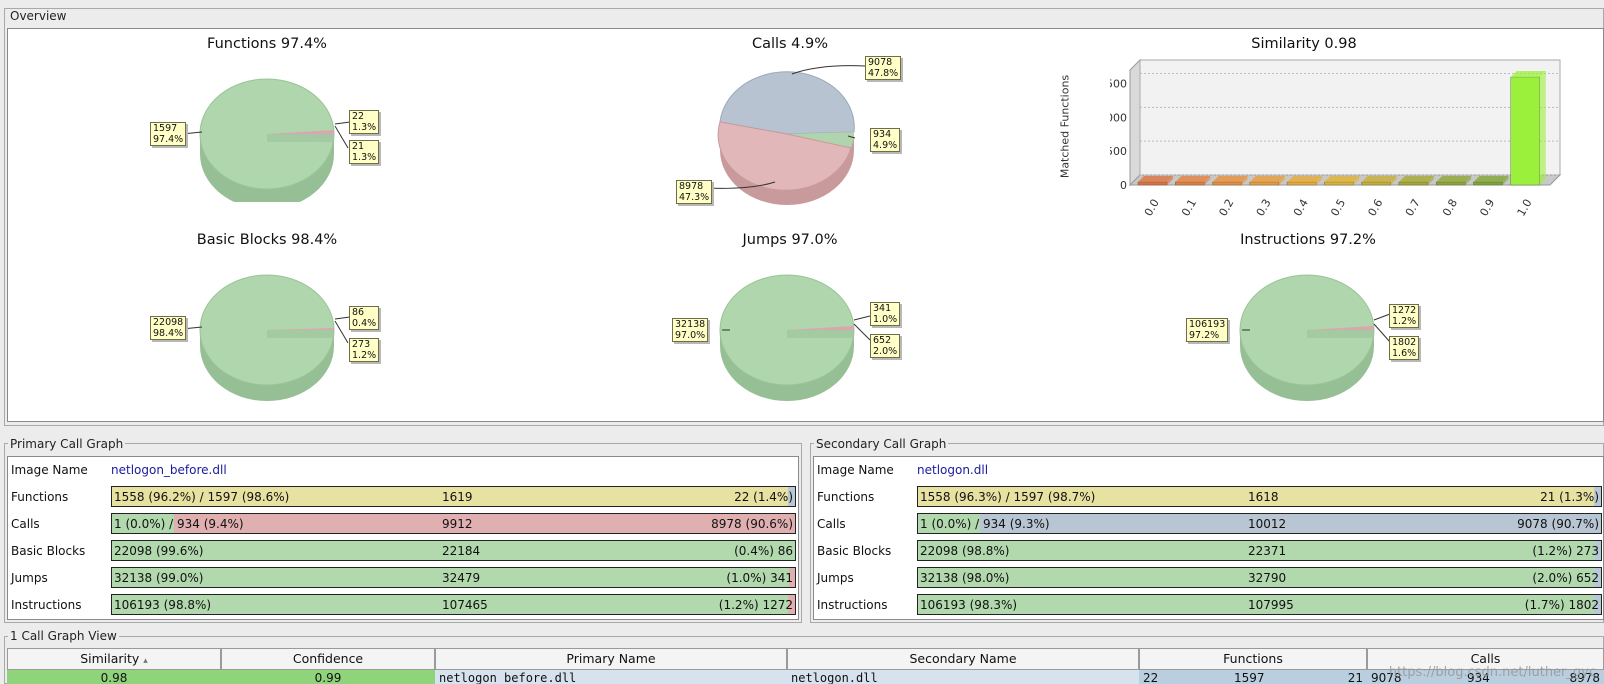  What do you see at coordinates (1542, 127) in the screenshot?
I see `bar-side-1.0` at bounding box center [1542, 127].